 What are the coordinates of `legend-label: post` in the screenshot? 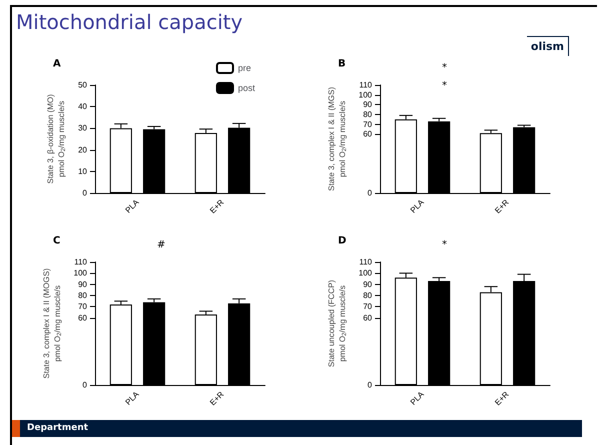 It's located at (247, 88).